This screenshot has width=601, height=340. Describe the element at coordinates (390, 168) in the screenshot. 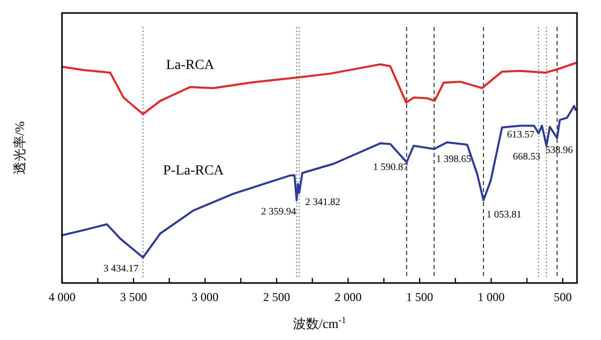

I see `annotation: 1 590.87` at that location.